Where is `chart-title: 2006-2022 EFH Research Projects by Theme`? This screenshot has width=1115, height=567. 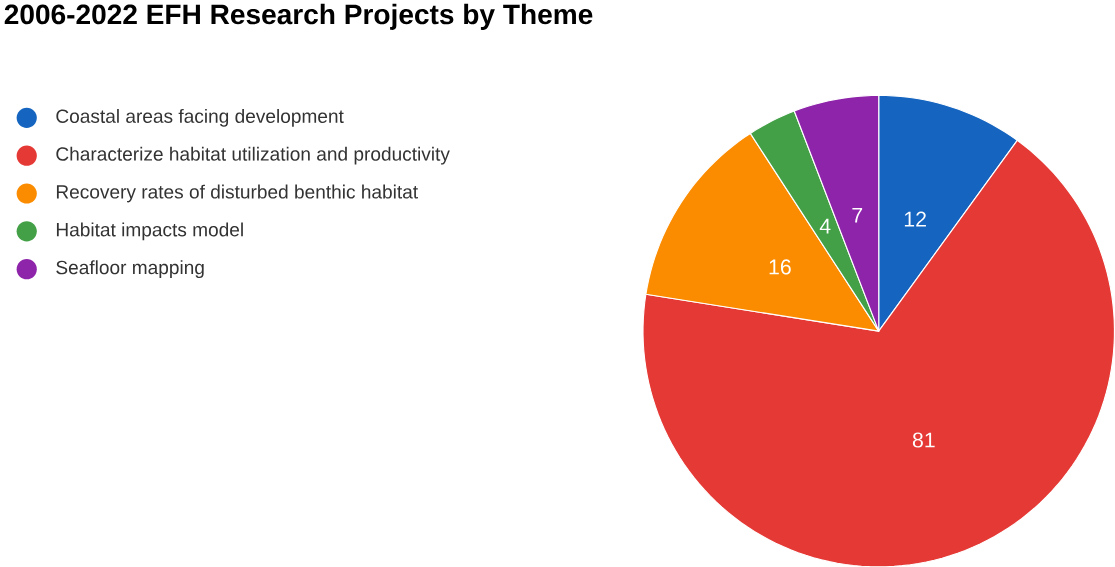 chart-title: 2006-2022 EFH Research Projects by Theme is located at coordinates (298, 16).